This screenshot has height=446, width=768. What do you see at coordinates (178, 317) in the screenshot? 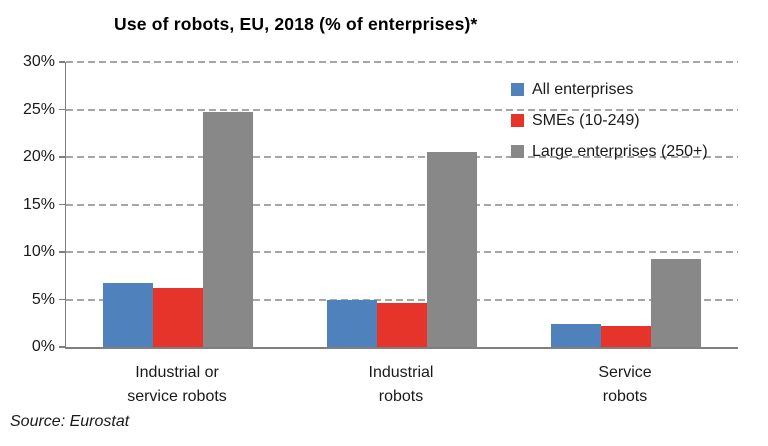
I see `bar-series1-cat0` at bounding box center [178, 317].